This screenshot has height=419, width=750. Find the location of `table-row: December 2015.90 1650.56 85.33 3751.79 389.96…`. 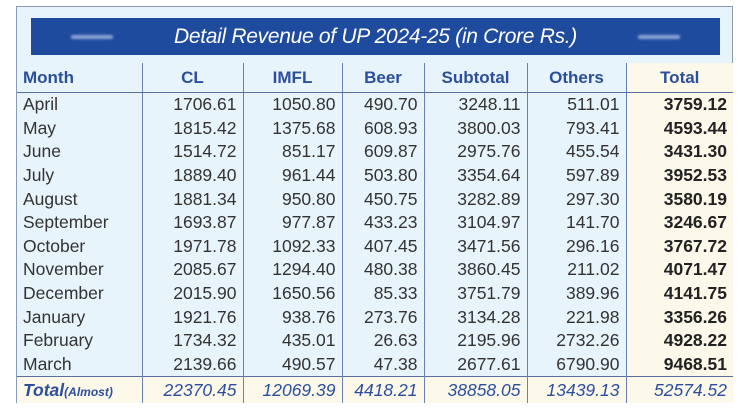

table-row: December 2015.90 1650.56 85.33 3751.79 389.96… is located at coordinates (375, 293).